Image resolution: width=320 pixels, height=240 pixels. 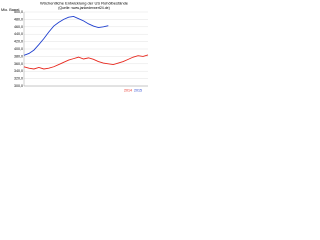 I want to click on y-tick-label: 480,0, so click(x=18, y=19).